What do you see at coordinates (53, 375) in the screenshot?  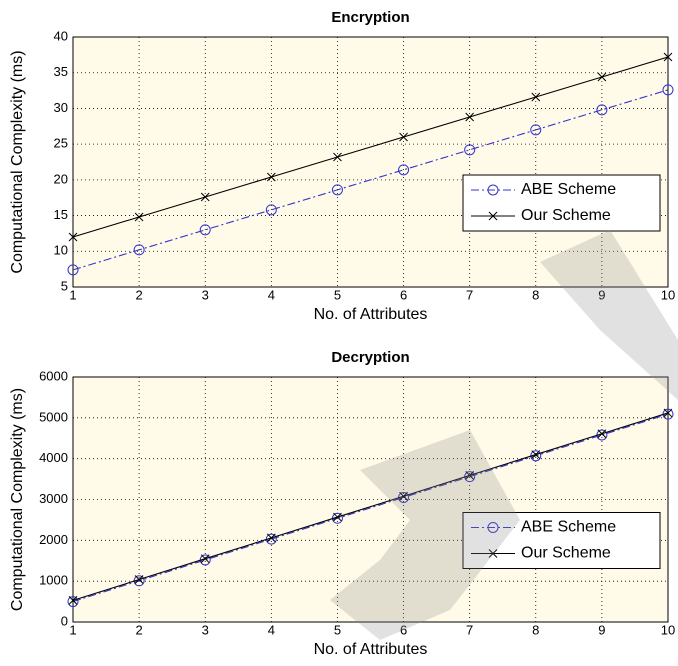 I see `y-tick-label: 6000` at bounding box center [53, 375].